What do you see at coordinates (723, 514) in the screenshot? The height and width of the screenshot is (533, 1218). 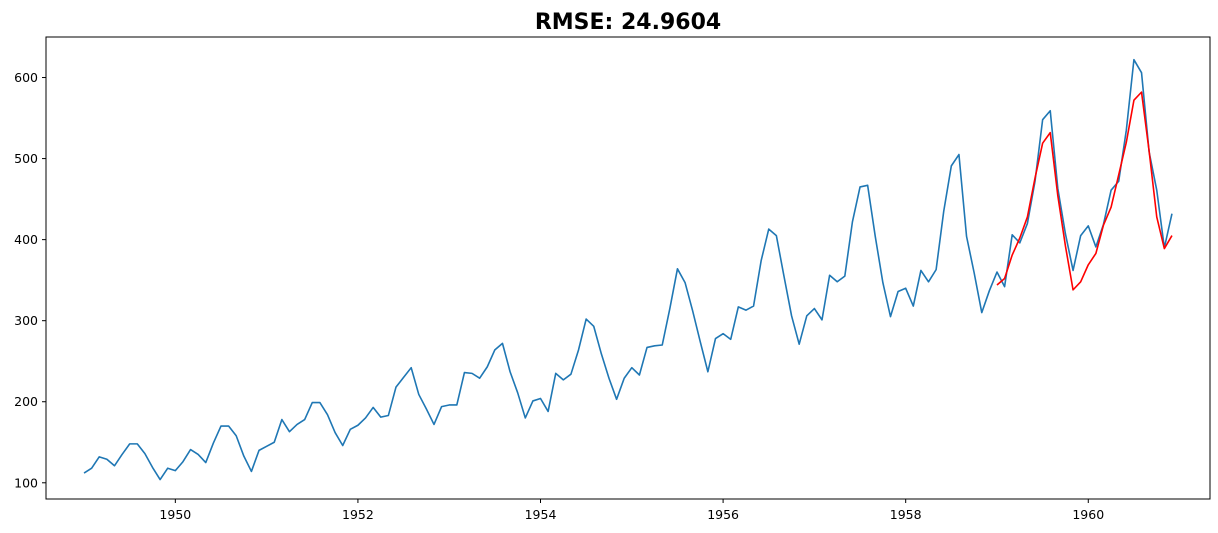 I see `x-tick-label: 1956` at bounding box center [723, 514].